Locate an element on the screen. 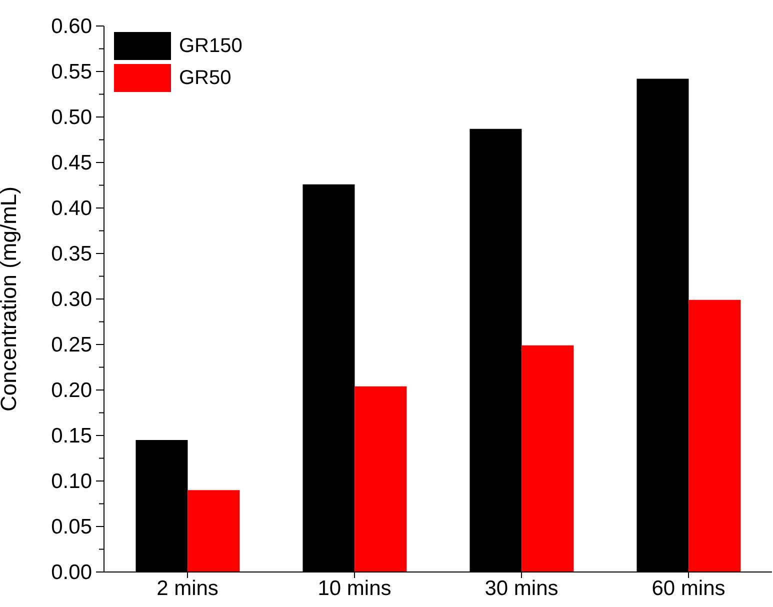 This screenshot has width=773, height=607. y-tick-label: 0.15 is located at coordinates (71, 436).